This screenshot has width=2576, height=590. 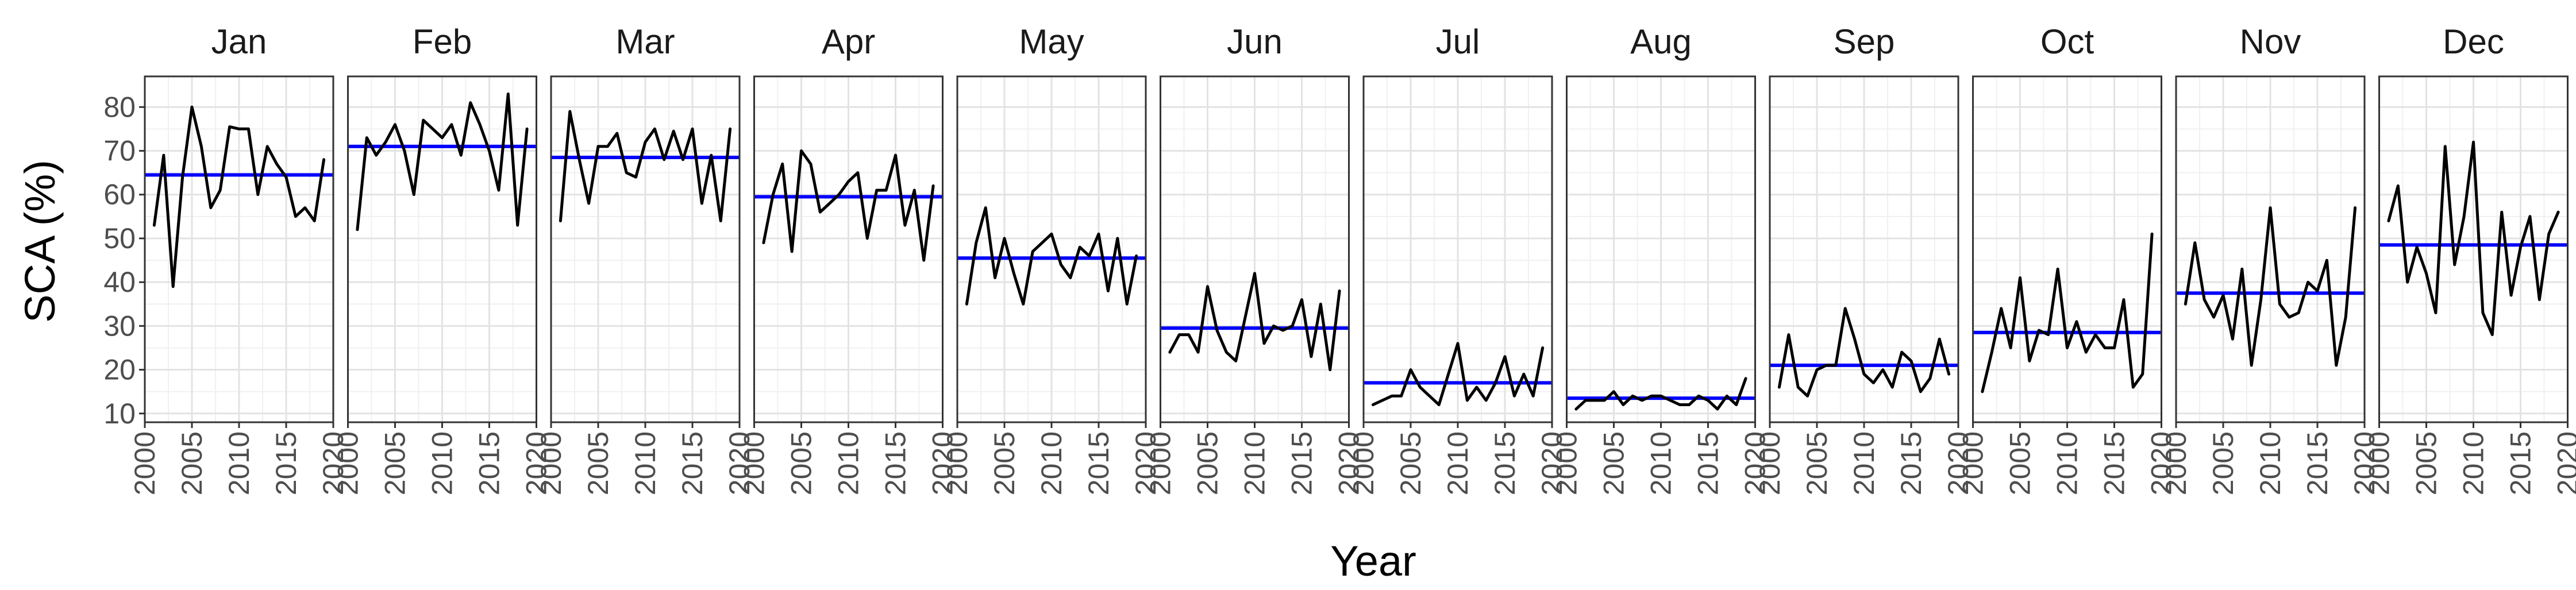 What do you see at coordinates (119, 195) in the screenshot?
I see `y-tick-label: 60` at bounding box center [119, 195].